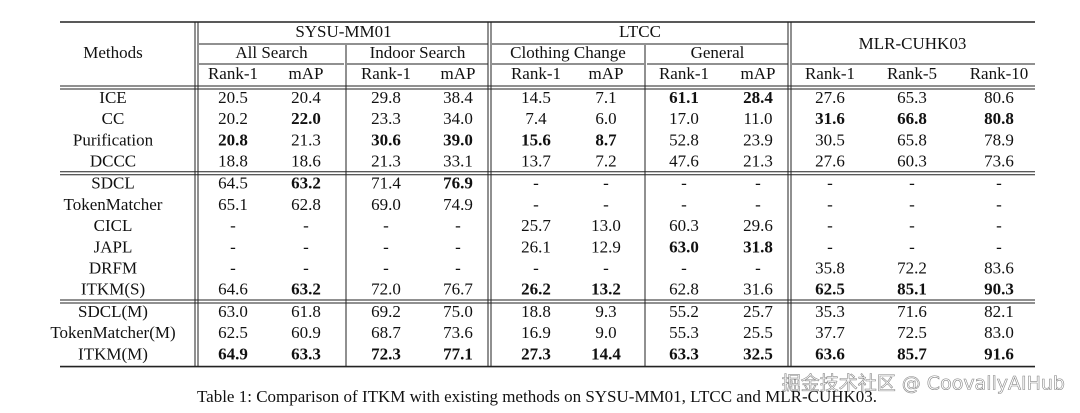 The width and height of the screenshot is (1080, 413). Describe the element at coordinates (113, 118) in the screenshot. I see `method-name: CC` at that location.